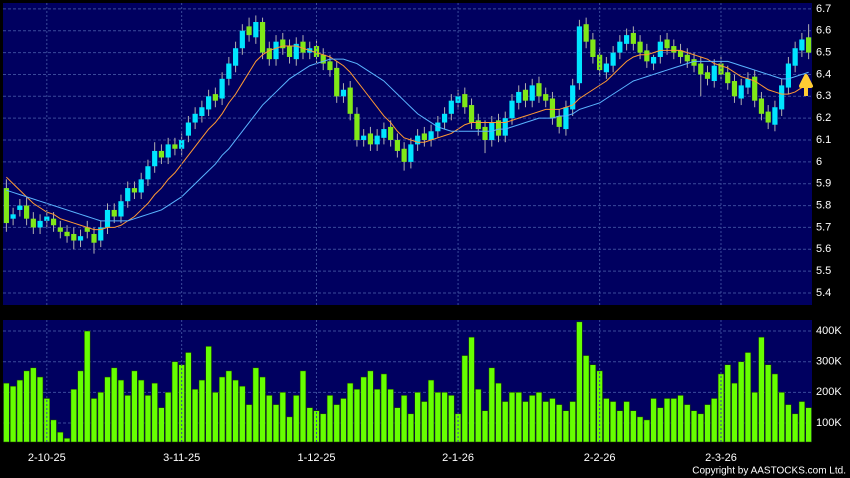 This screenshot has height=478, width=850. I want to click on x-tick-label: 2-1-26, so click(458, 458).